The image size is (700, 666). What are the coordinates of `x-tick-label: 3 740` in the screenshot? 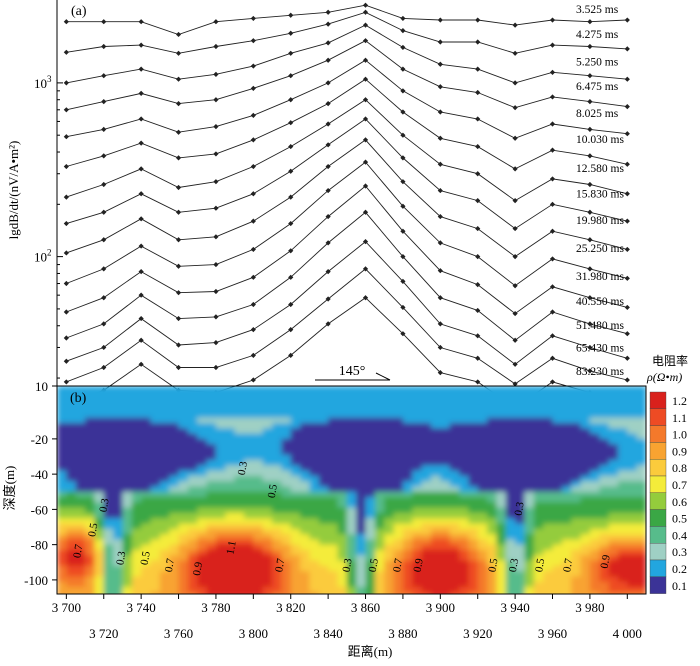 It's located at (141, 607).